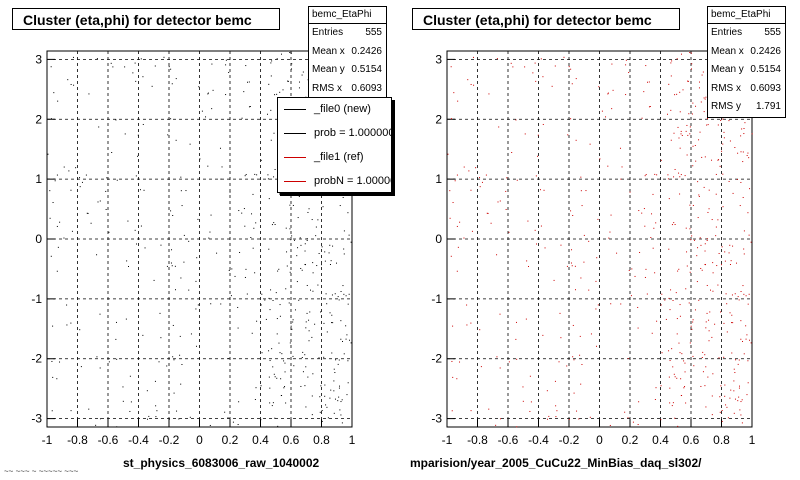 The width and height of the screenshot is (800, 480). What do you see at coordinates (352, 440) in the screenshot?
I see `x-tick-label: 1` at bounding box center [352, 440].